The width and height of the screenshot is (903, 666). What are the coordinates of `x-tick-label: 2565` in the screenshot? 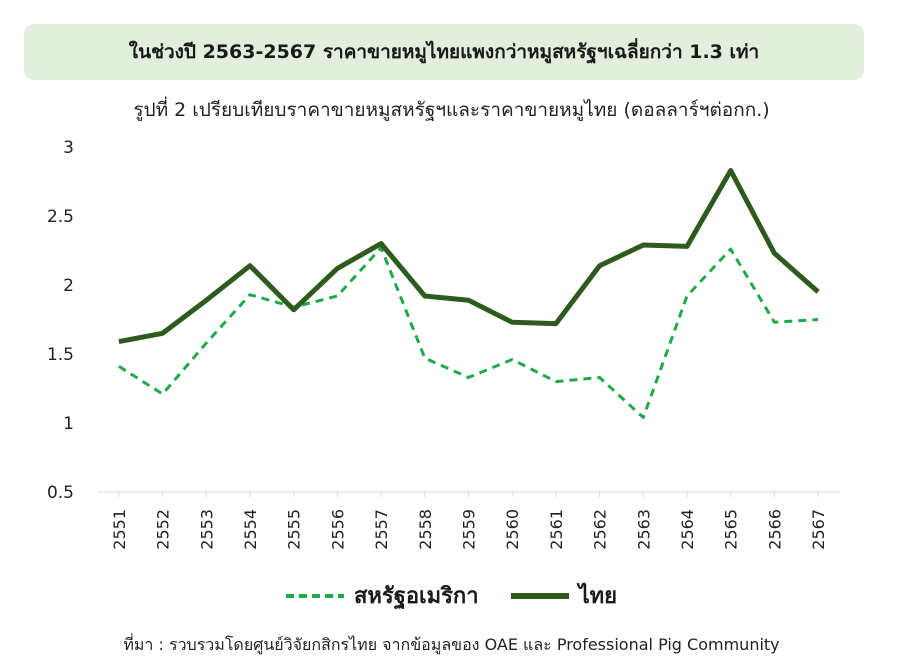 It's located at (731, 529).